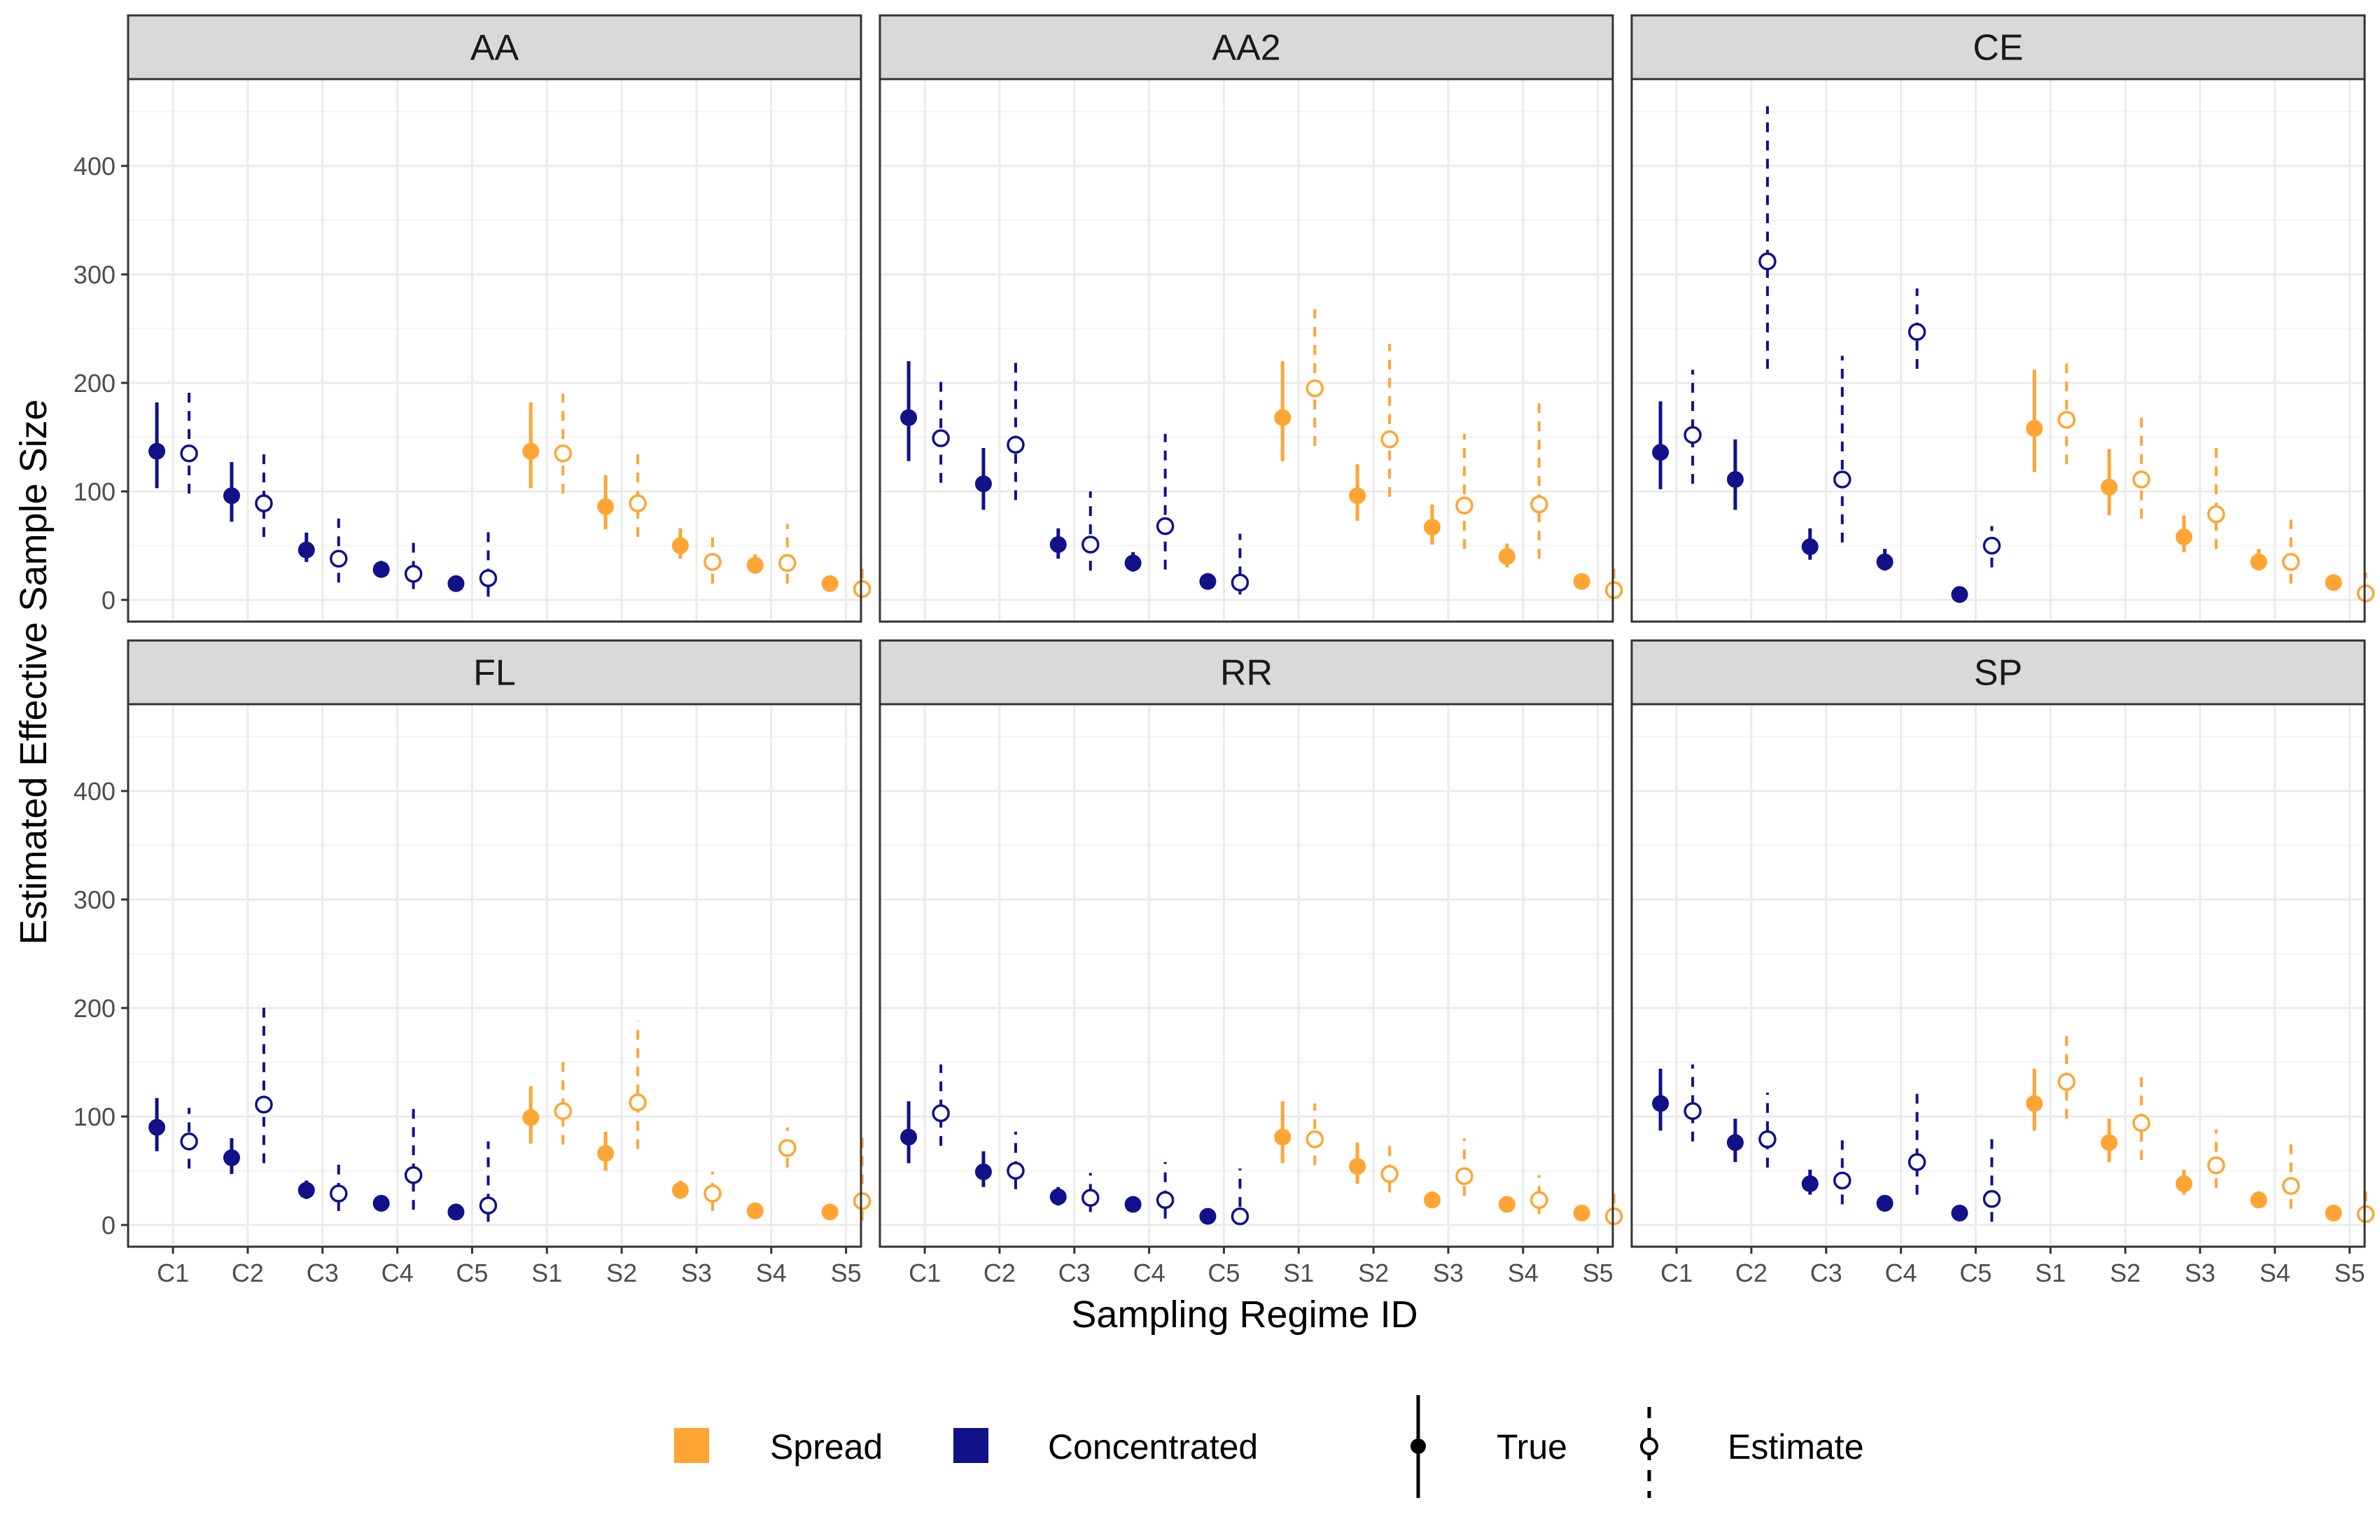 The height and width of the screenshot is (1540, 2380). What do you see at coordinates (94, 900) in the screenshot?
I see `y-tick-label: 300` at bounding box center [94, 900].